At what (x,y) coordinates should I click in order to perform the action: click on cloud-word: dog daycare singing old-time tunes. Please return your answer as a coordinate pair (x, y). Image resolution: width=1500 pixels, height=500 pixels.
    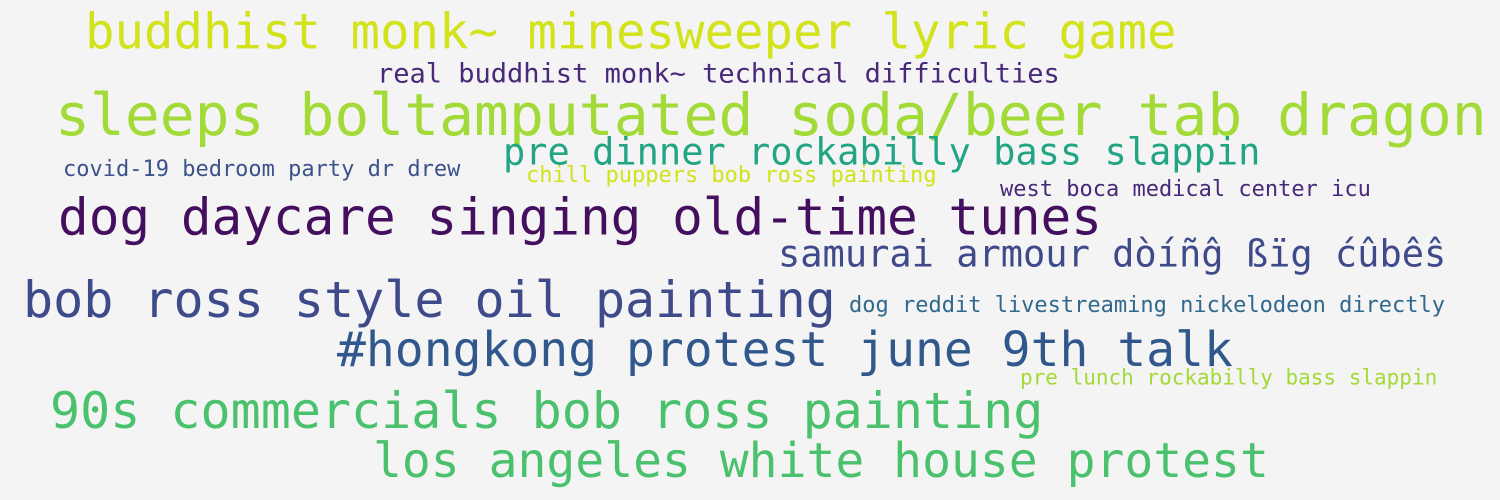
    Looking at the image, I should click on (580, 218).